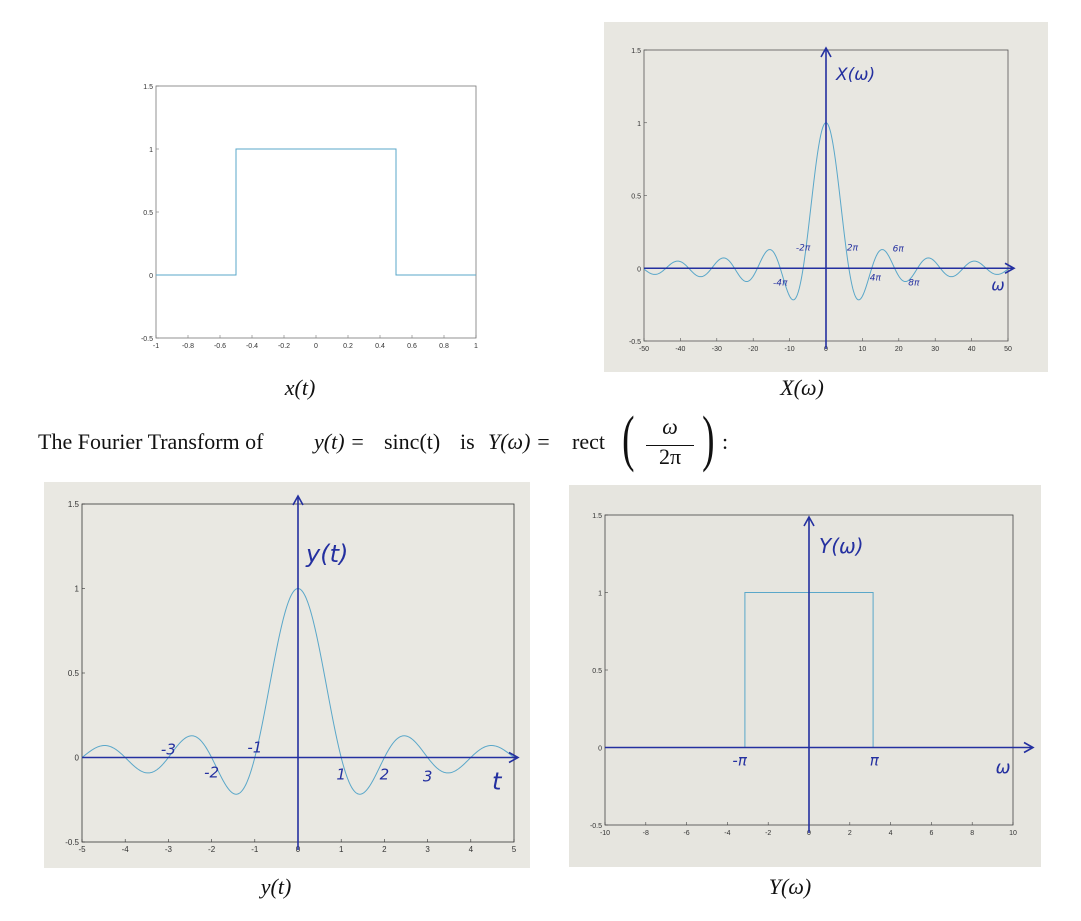 This screenshot has width=1081, height=921. I want to click on x-t-plot-frame, so click(316, 212).